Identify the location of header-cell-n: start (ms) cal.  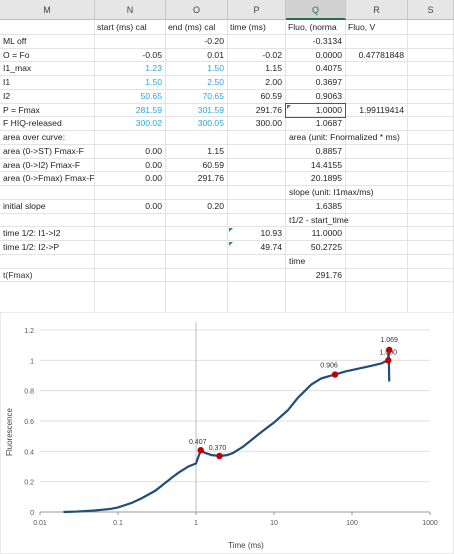
(122, 27).